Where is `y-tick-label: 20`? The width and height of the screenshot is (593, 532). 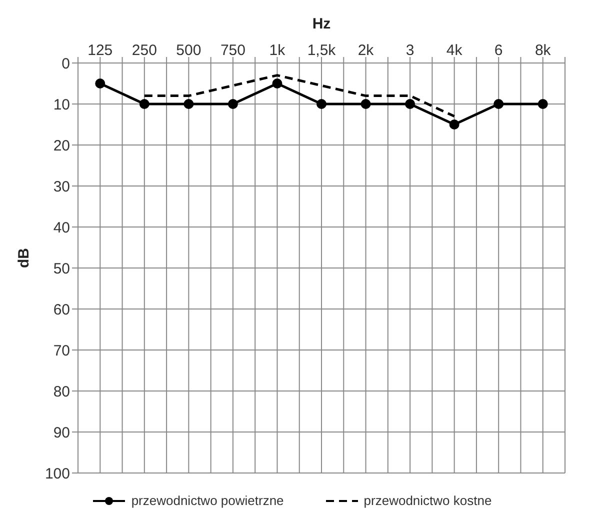 y-tick-label: 20 is located at coordinates (61, 145).